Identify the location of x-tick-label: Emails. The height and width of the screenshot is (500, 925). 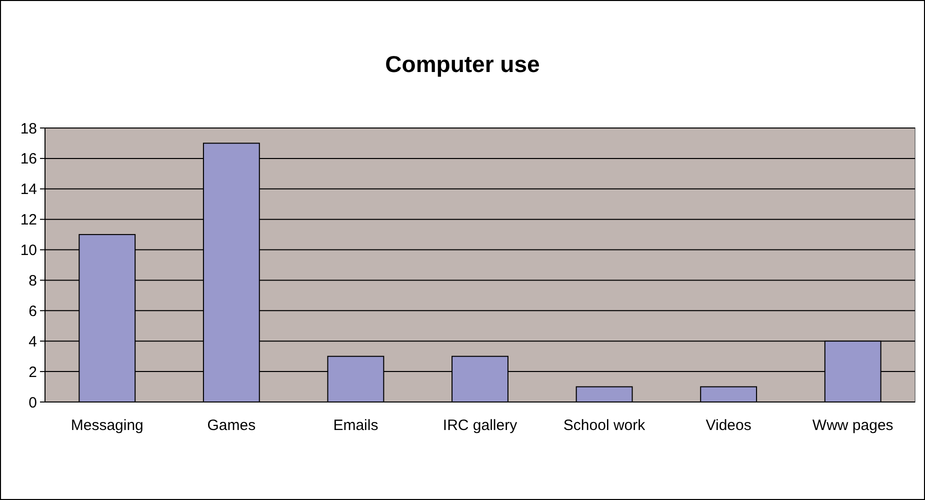
(355, 425).